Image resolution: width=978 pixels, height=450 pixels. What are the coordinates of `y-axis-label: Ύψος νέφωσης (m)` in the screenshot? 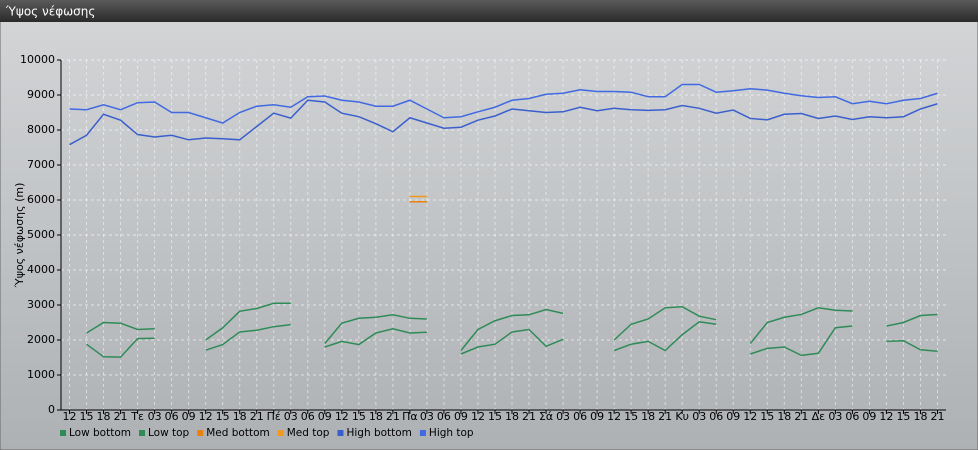 It's located at (19, 236).